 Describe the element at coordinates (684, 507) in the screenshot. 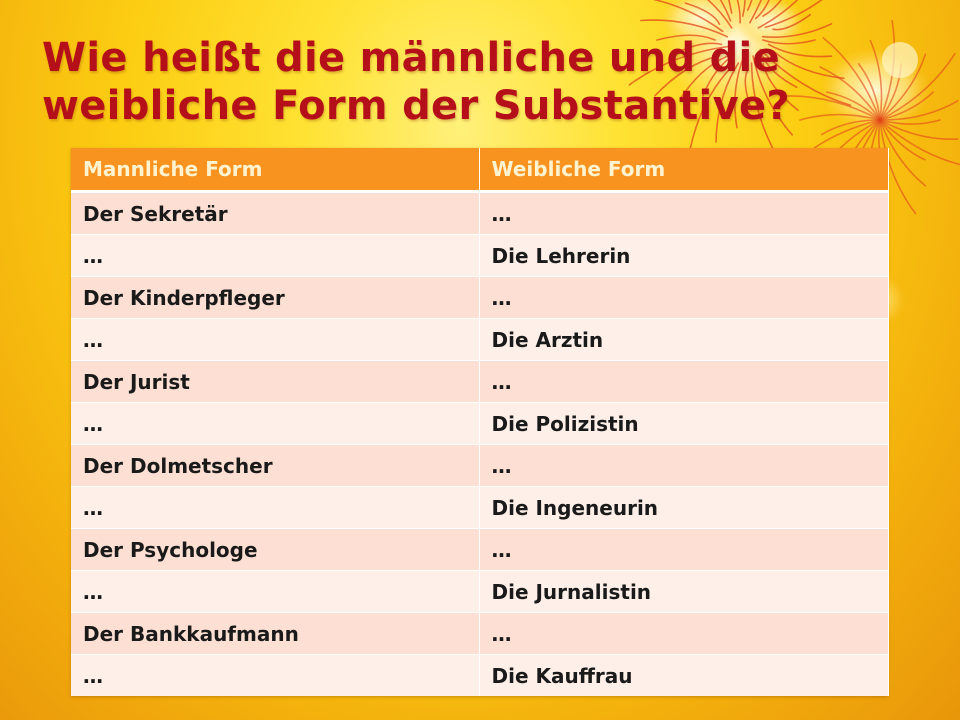

I see `female-form-cell: Die Ingeneurin` at that location.